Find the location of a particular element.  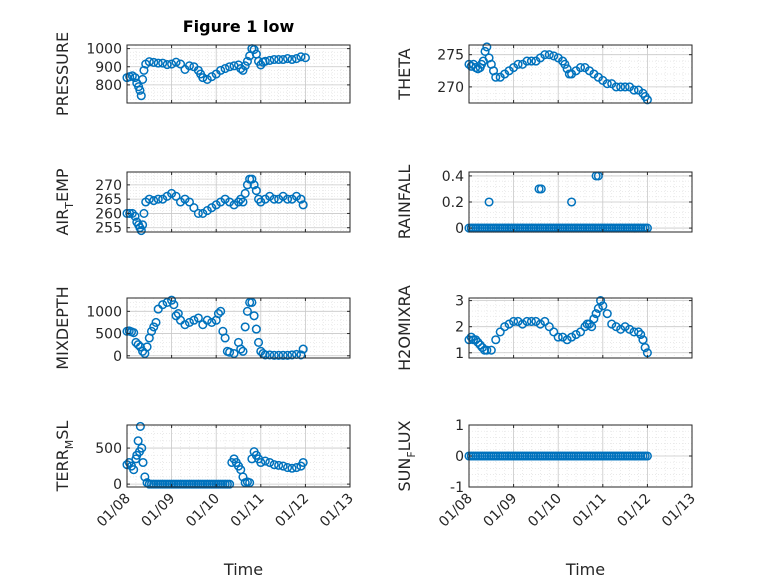

subplot-4: 0 0.2 0.4 RAINFALL is located at coordinates (544, 202).